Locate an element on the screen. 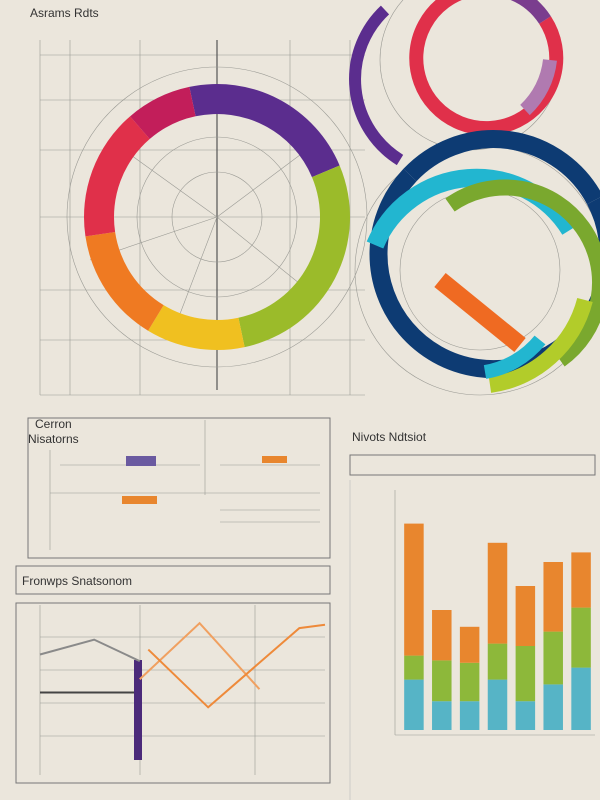  bar-chart-title: Nivots Ndtsiot is located at coordinates (389, 437).